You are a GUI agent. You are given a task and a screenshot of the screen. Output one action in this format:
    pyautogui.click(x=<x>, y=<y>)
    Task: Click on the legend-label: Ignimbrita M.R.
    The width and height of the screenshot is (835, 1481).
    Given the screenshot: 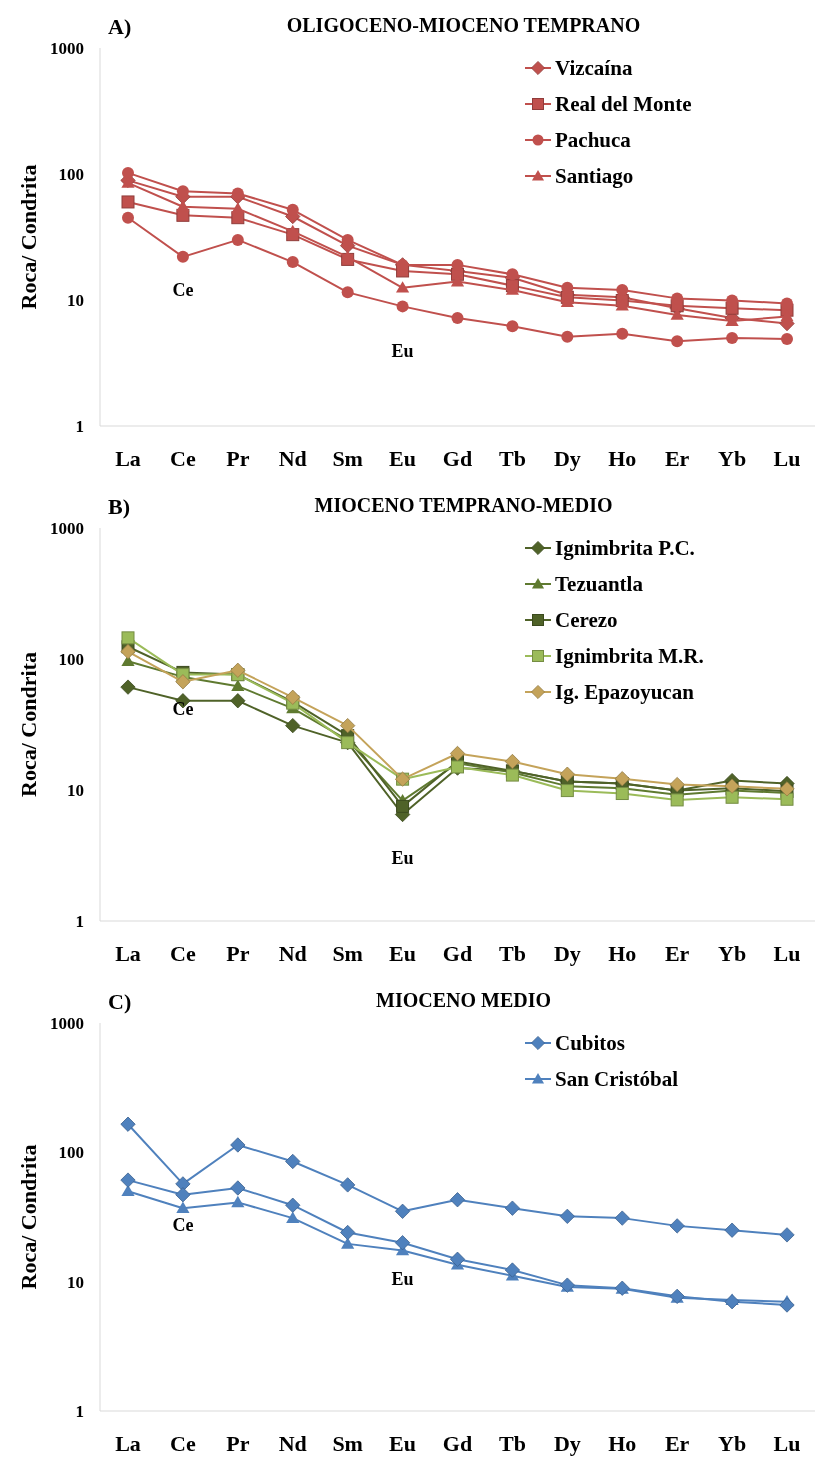 What is the action you would take?
    pyautogui.click(x=629, y=656)
    